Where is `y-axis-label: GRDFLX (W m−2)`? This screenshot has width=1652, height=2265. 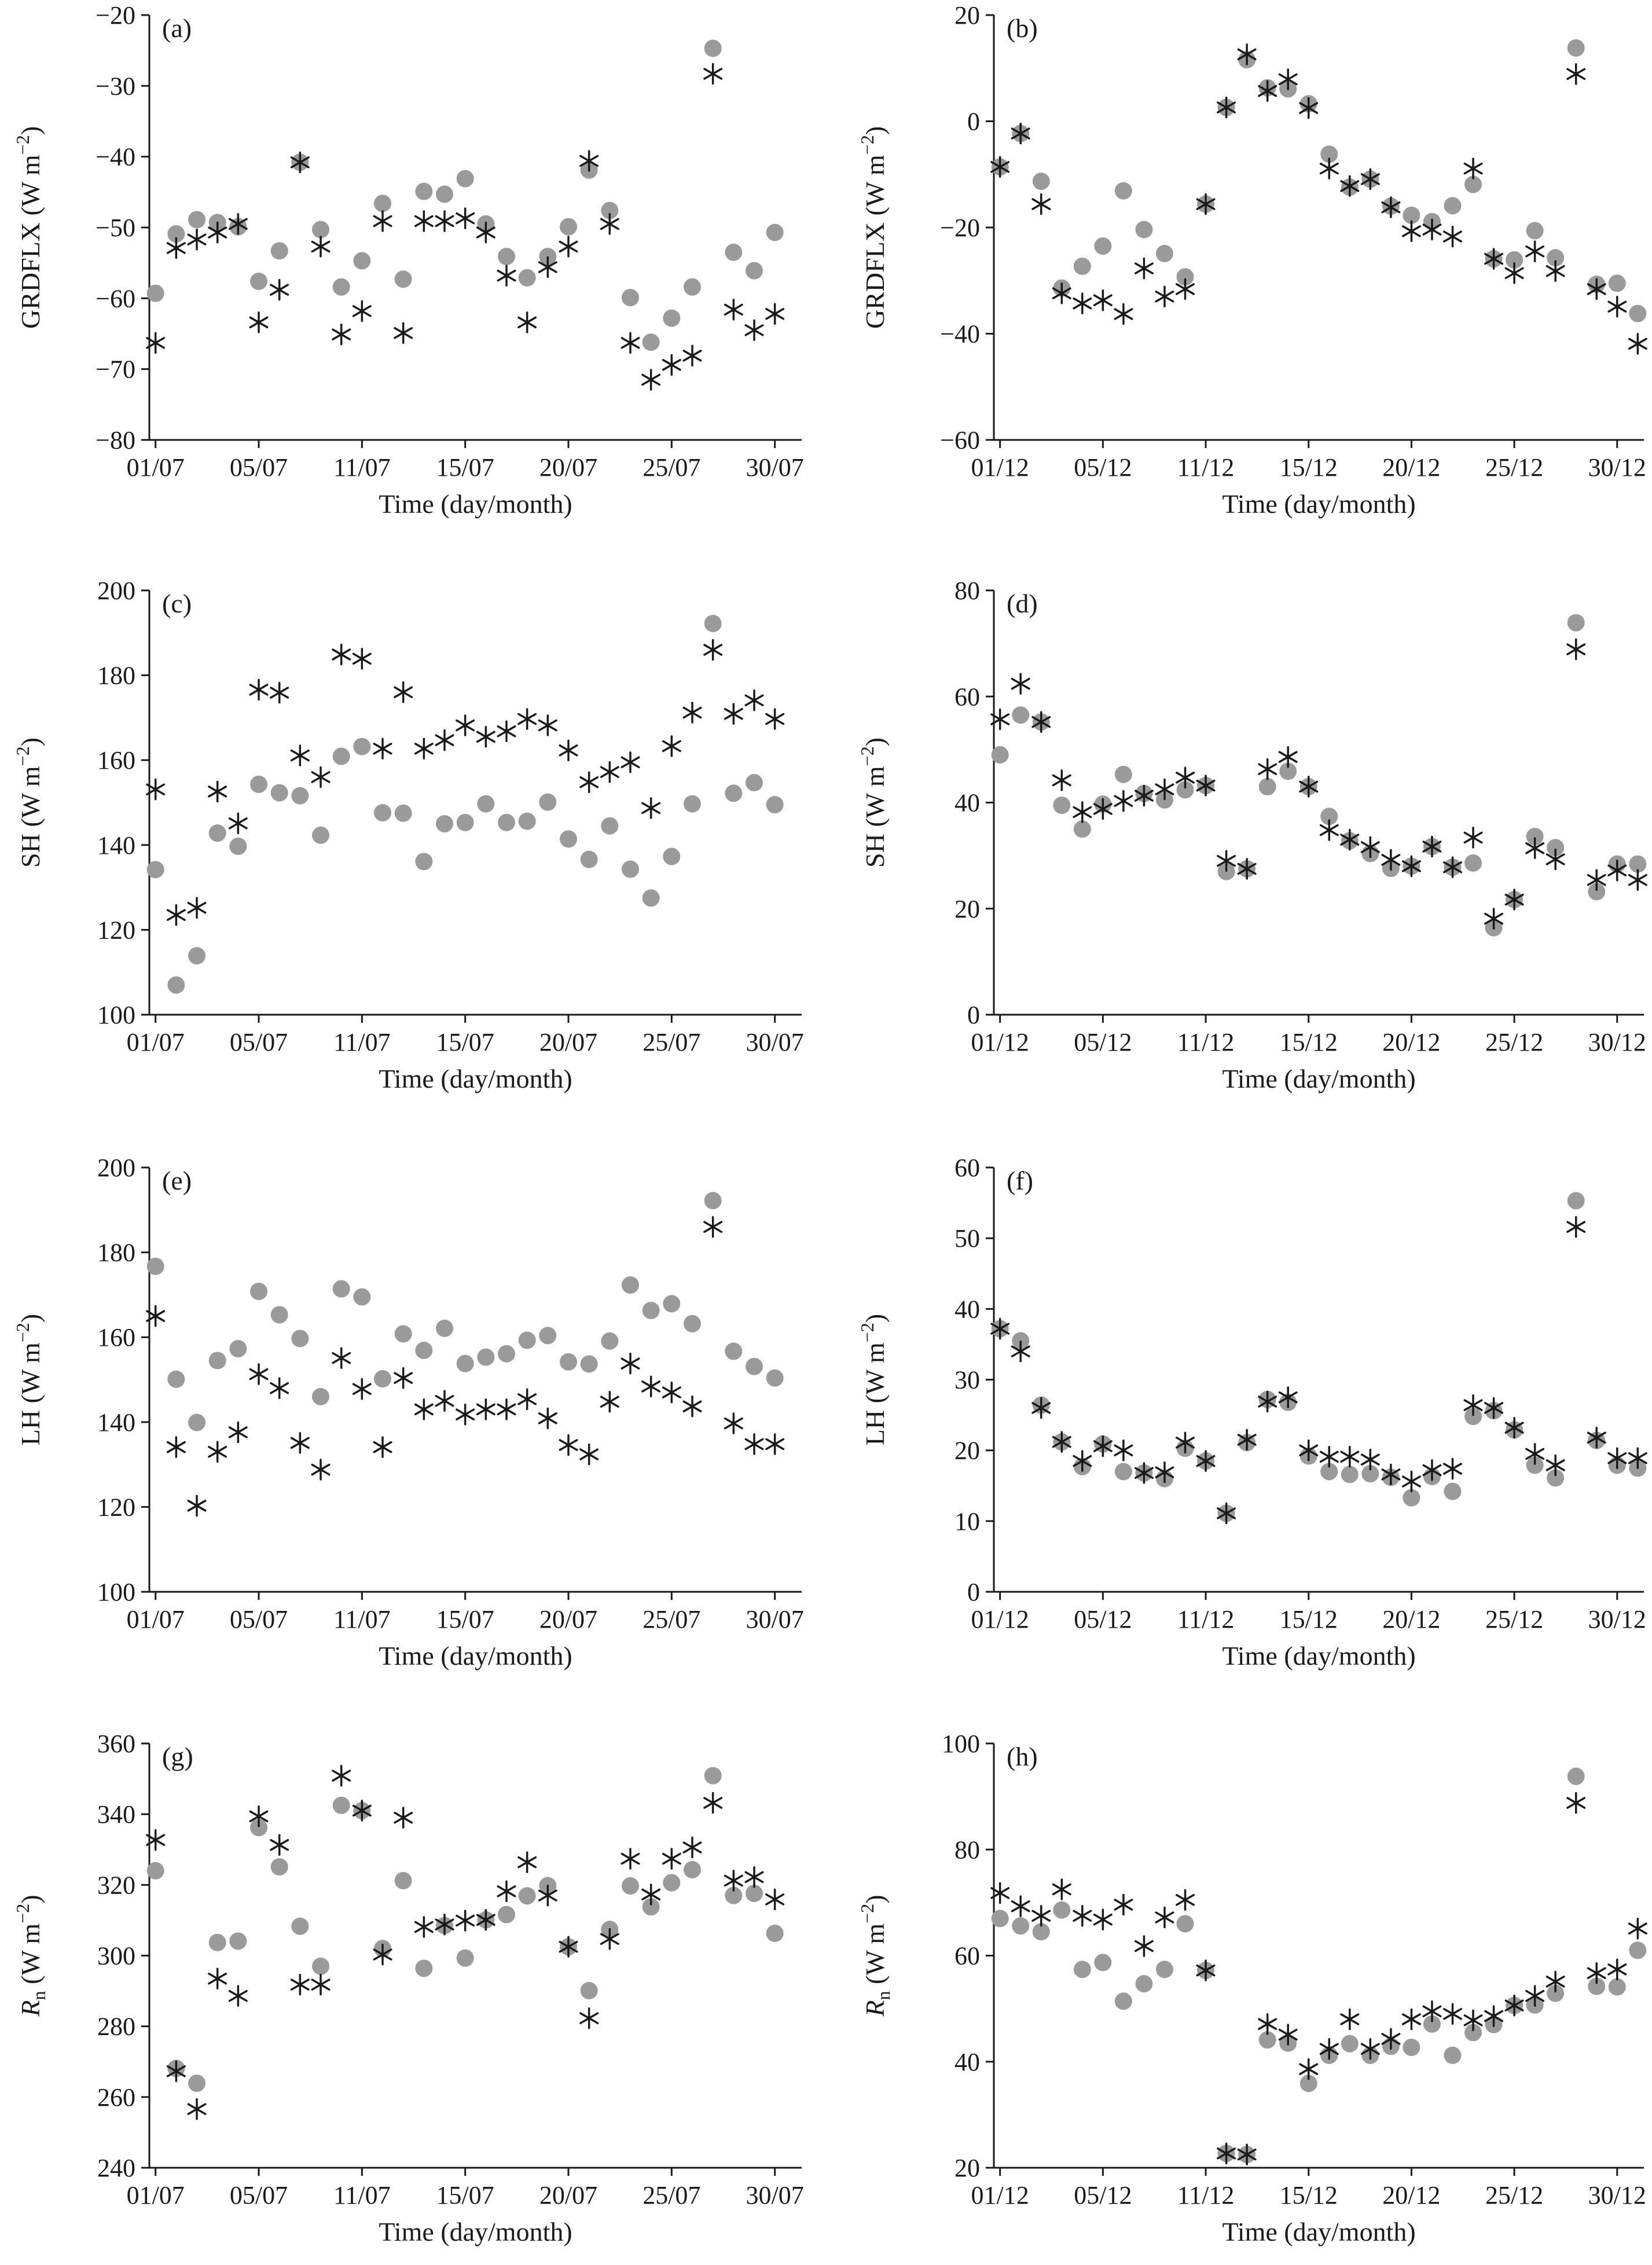
y-axis-label: GRDFLX (W m−2) is located at coordinates (29, 227).